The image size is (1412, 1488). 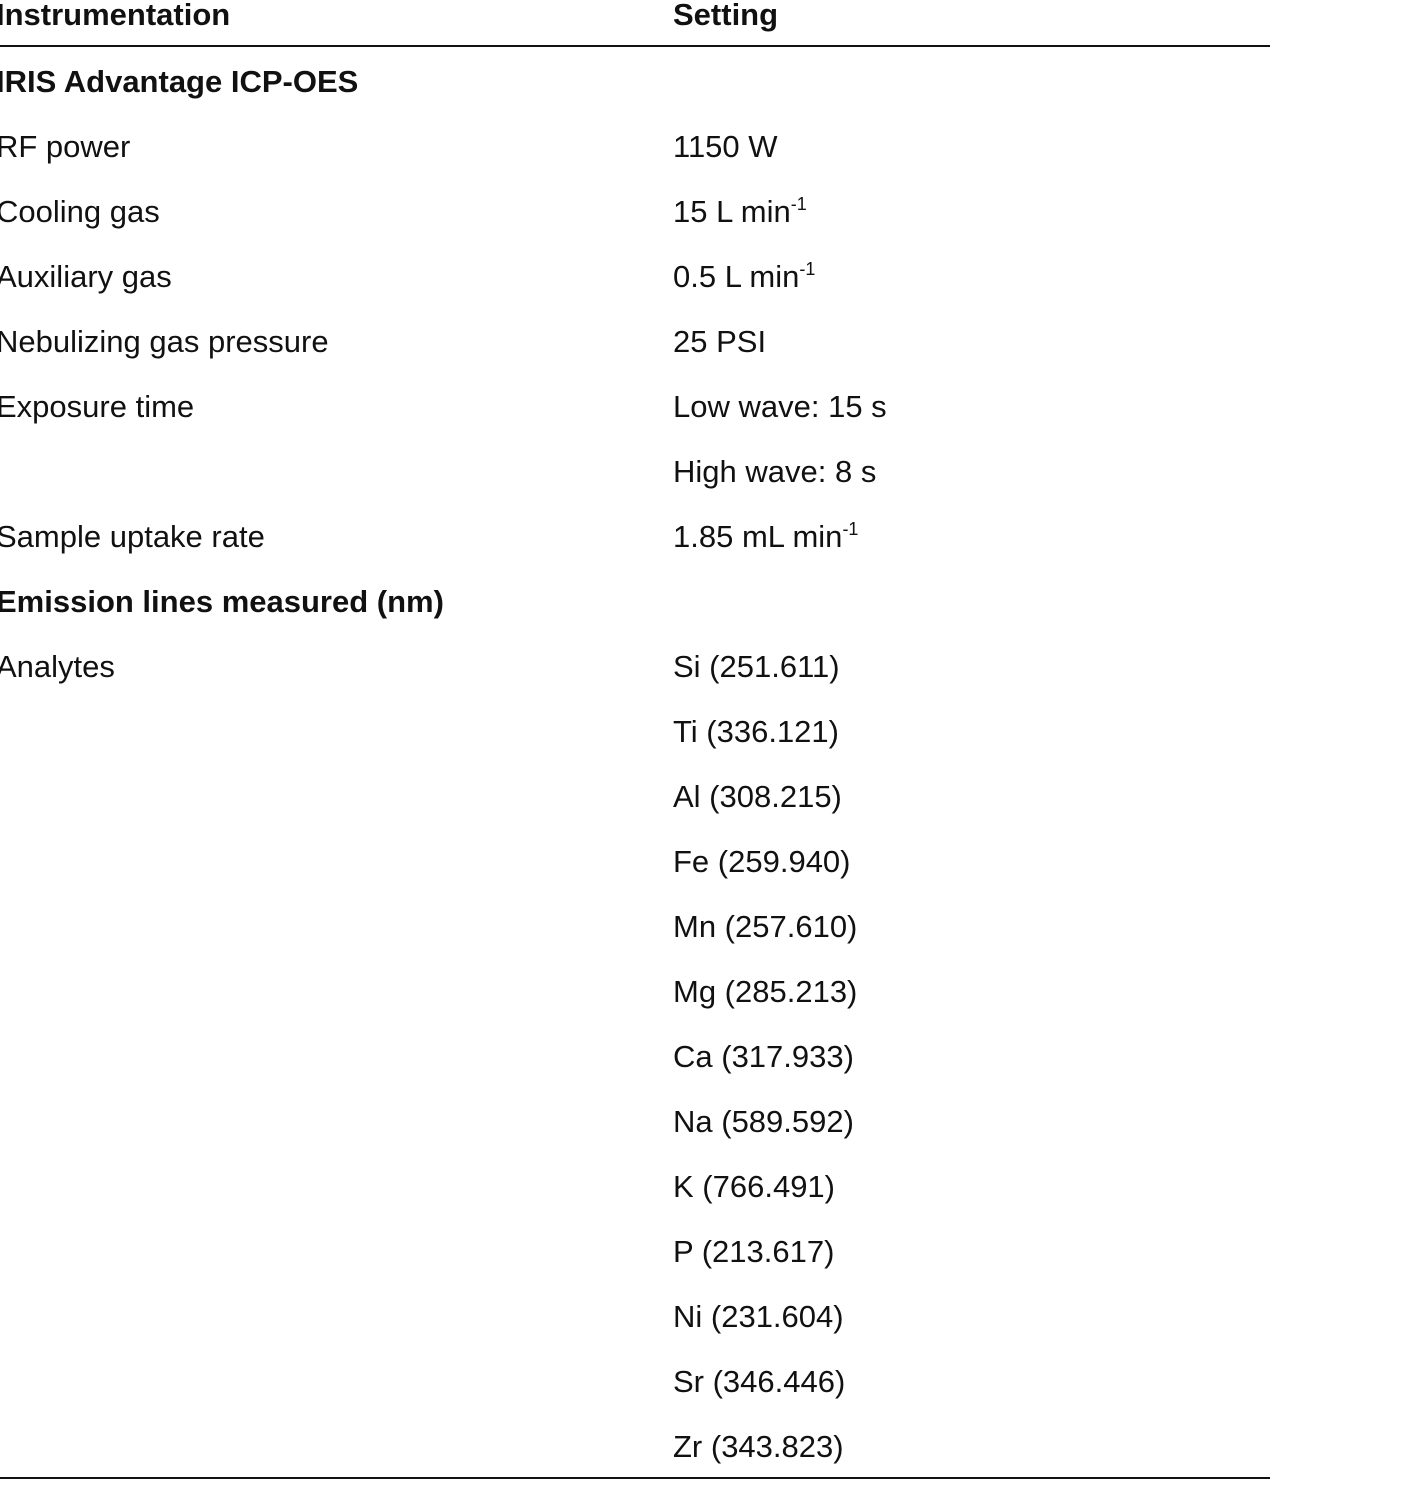 I want to click on setting-text: High wave: 8 s, so click(x=775, y=471).